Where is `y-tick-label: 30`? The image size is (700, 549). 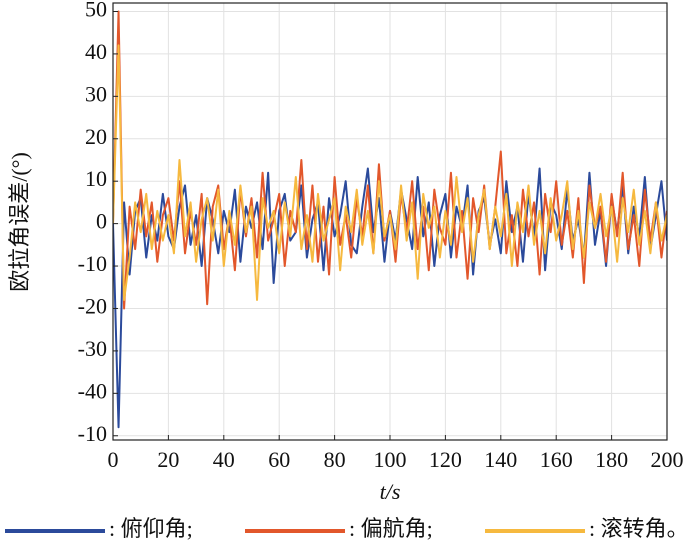
y-tick-label: 30 is located at coordinates (96, 93).